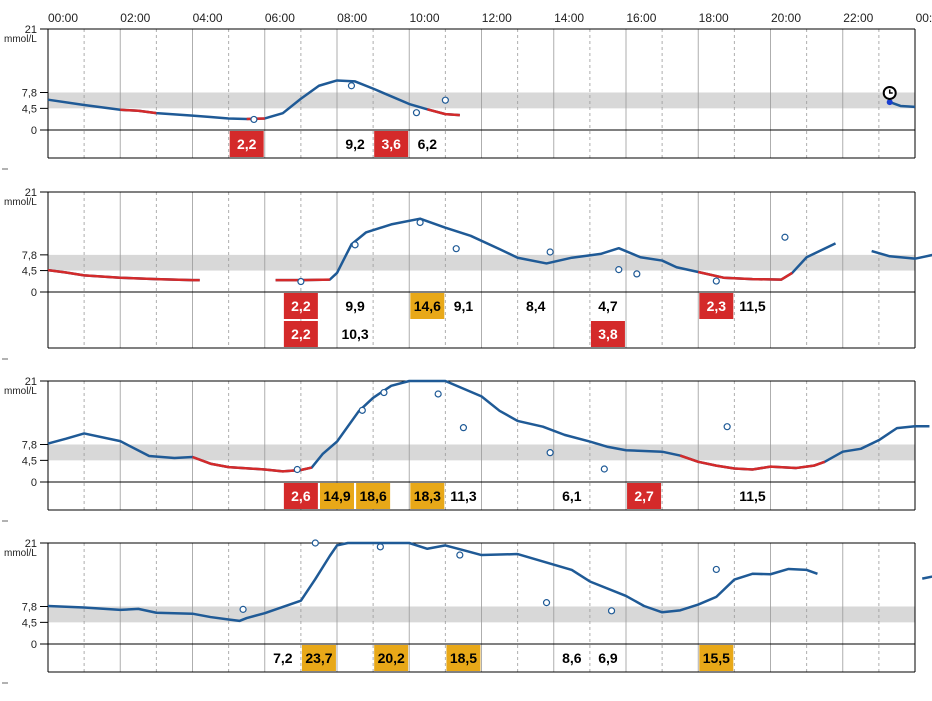 This screenshot has width=932, height=701. What do you see at coordinates (355, 144) in the screenshot?
I see `reading-value: 9,2` at bounding box center [355, 144].